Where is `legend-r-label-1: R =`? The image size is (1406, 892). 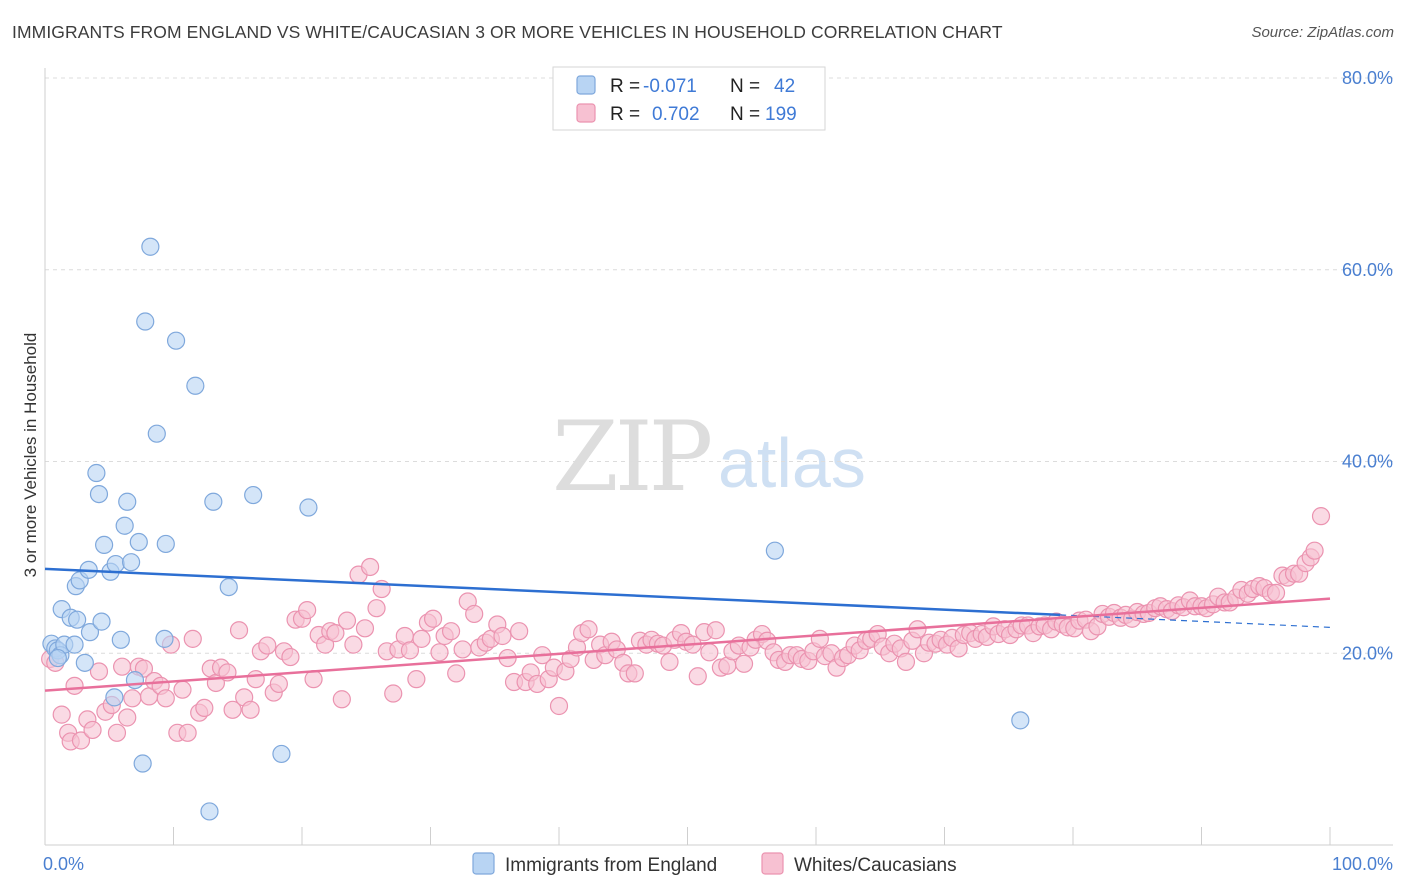
legend-r-label-1: R = is located at coordinates (625, 86).